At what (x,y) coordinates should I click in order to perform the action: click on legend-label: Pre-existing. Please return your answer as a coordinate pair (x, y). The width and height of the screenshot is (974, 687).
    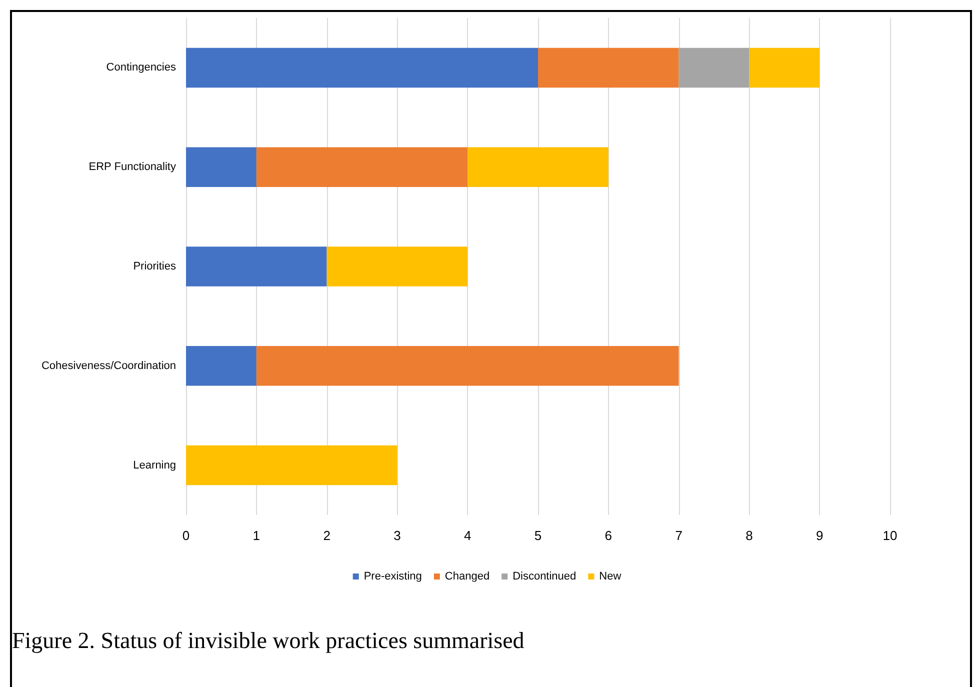
    Looking at the image, I should click on (393, 576).